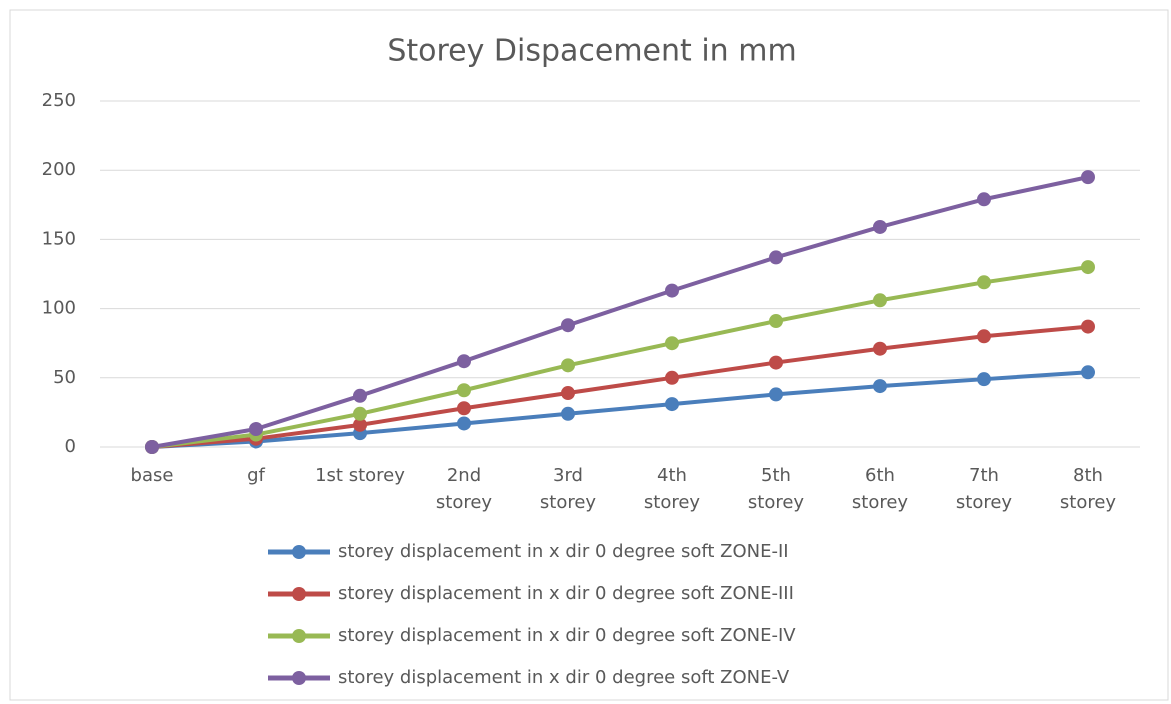 The image size is (1171, 704). I want to click on x-tick-label: 3rd storey, so click(568, 489).